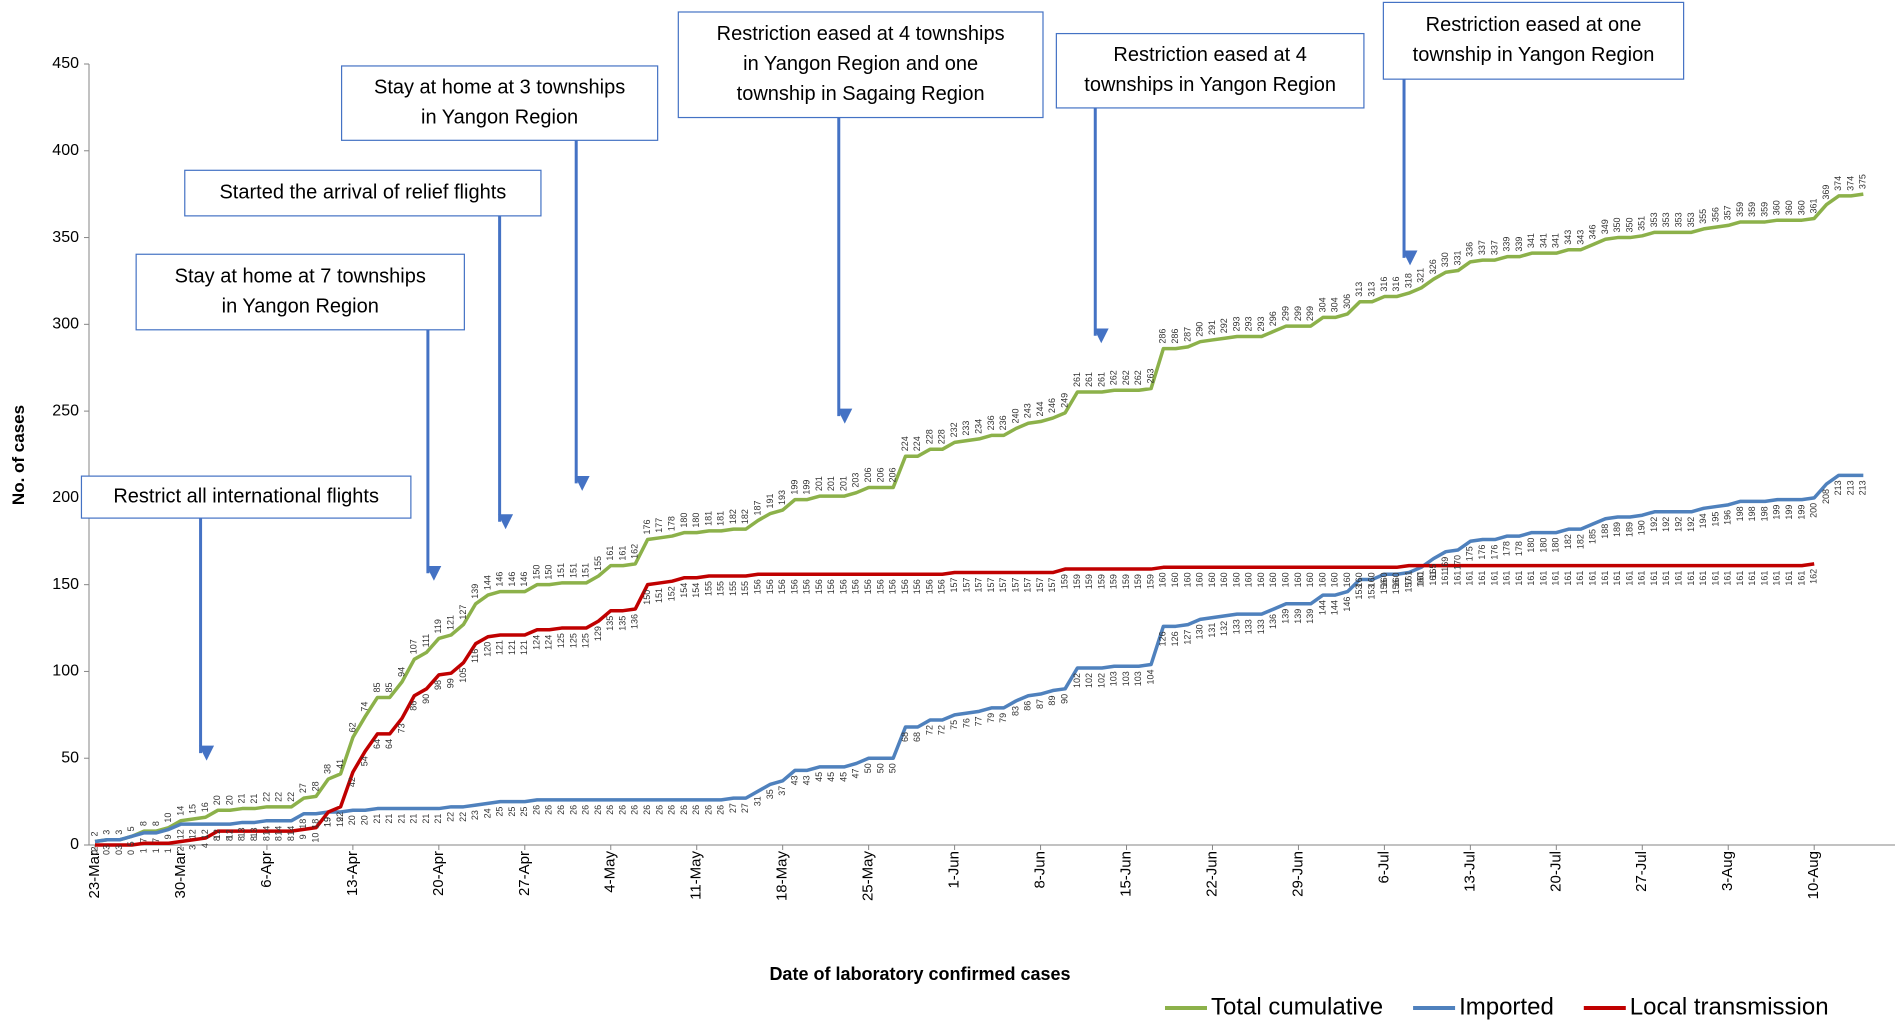  I want to click on data-label: 146, so click(1347, 604).